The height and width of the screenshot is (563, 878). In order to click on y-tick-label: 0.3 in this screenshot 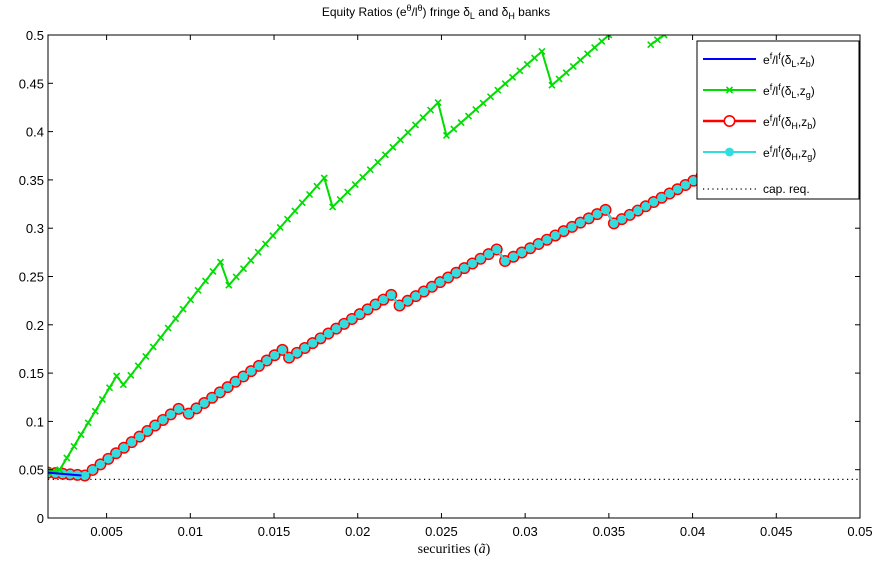, I will do `click(35, 228)`.